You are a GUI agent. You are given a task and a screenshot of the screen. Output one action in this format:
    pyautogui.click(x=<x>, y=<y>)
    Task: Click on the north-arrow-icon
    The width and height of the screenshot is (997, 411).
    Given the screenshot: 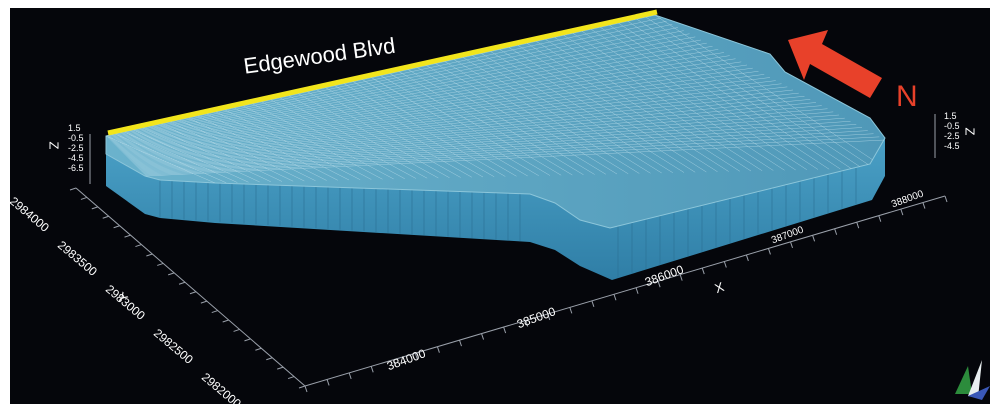 What is the action you would take?
    pyautogui.click(x=835, y=64)
    